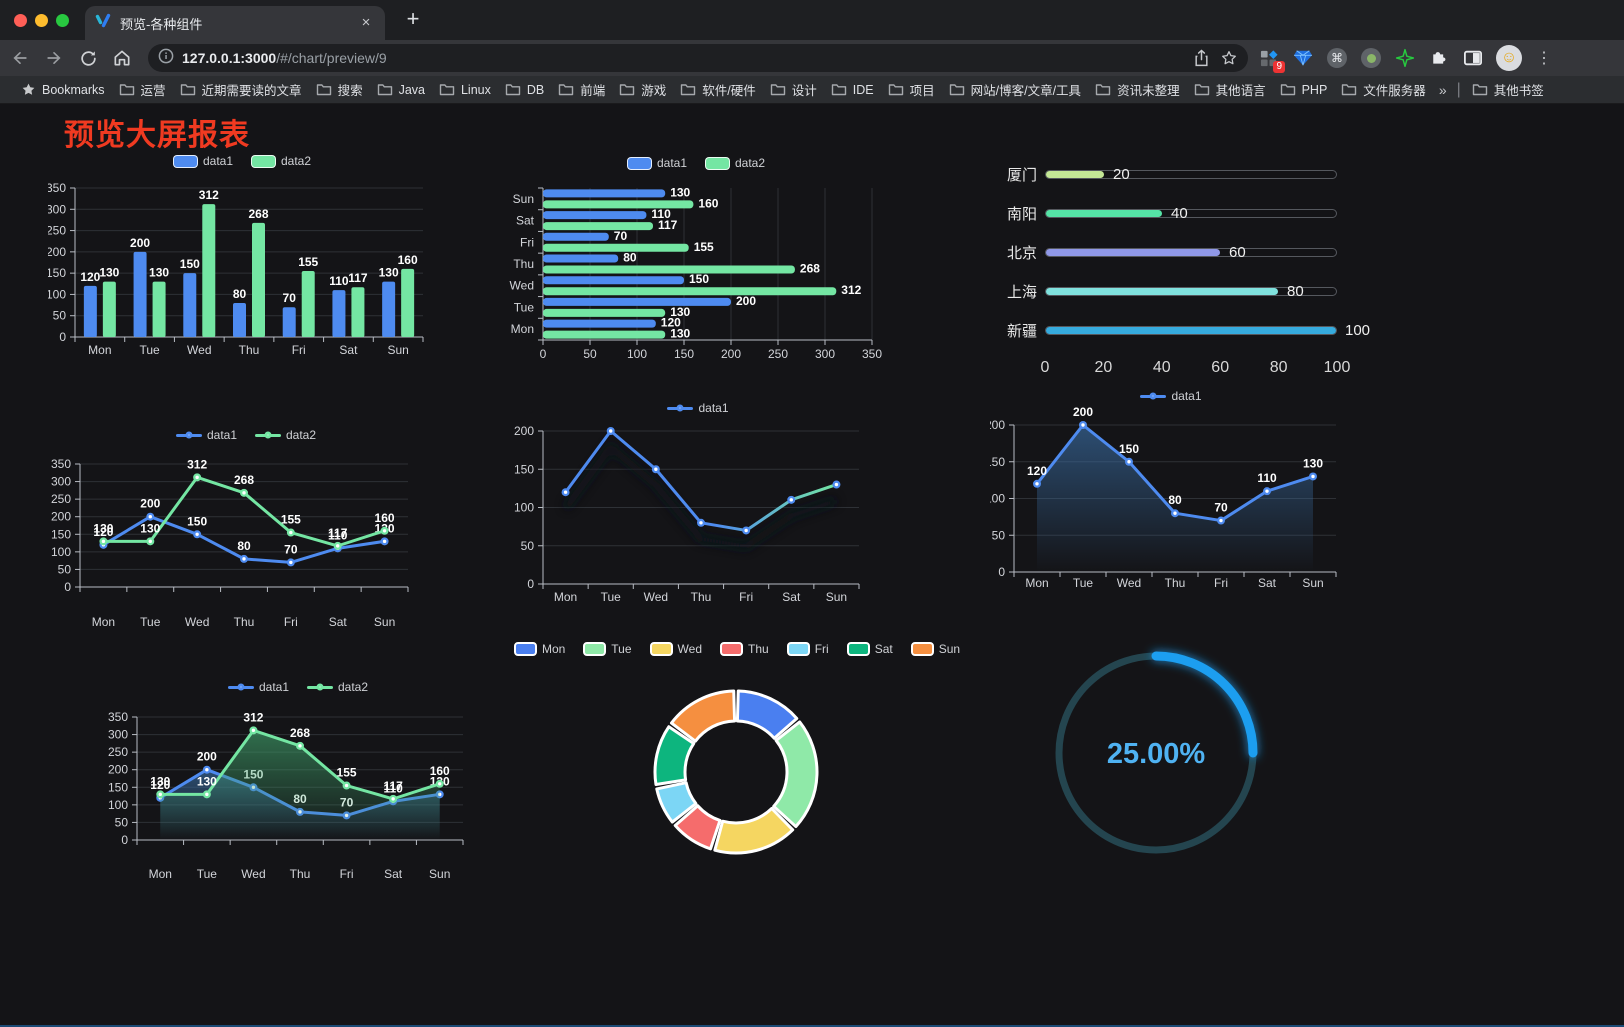 The image size is (1624, 1027). I want to click on svg-text: Tue, so click(524, 307).